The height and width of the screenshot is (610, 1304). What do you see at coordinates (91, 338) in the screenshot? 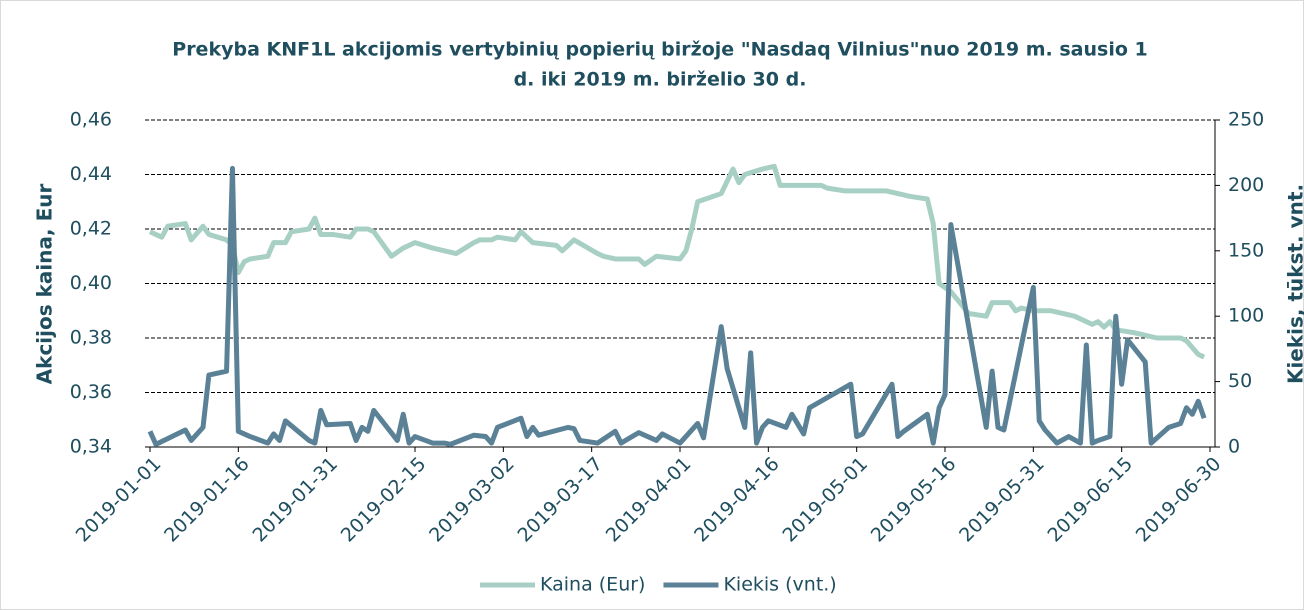
I see `y-tick-label: 0,38` at bounding box center [91, 338].